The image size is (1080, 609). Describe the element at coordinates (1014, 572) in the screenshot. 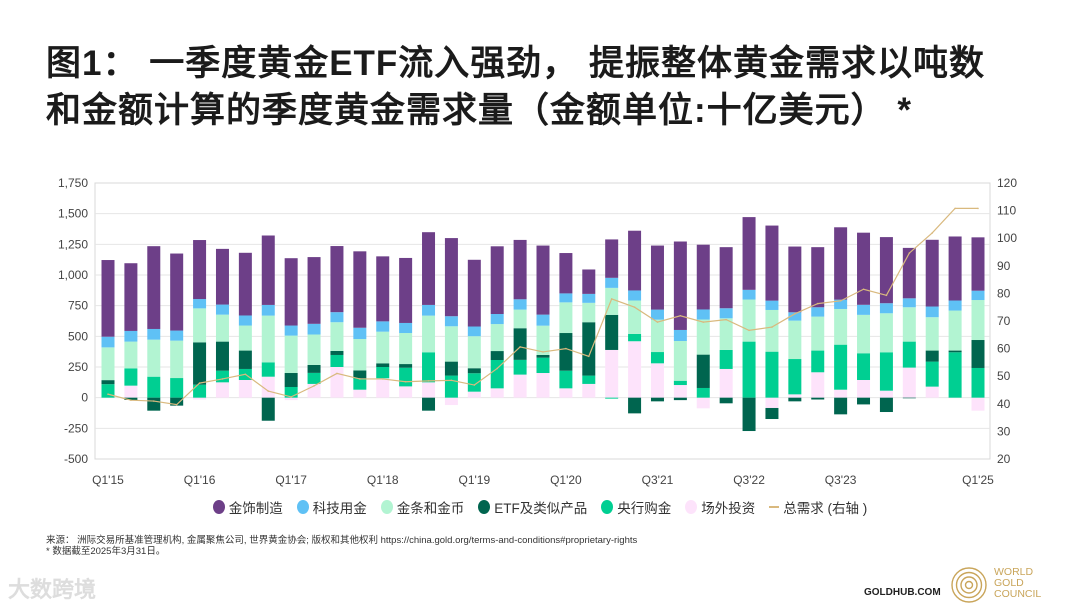

I see `logo-text: WORLD` at that location.